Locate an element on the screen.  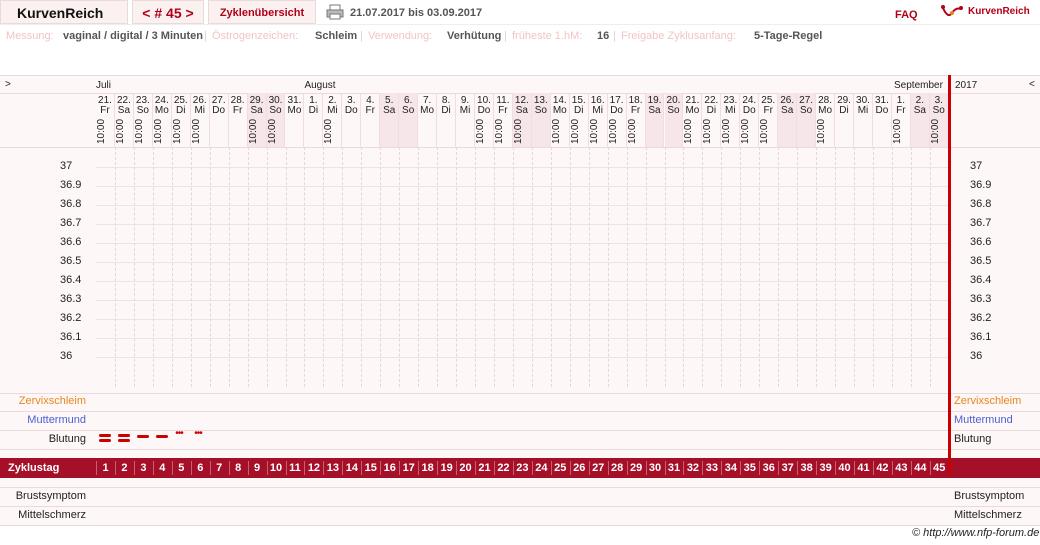
day-column: 5. Sa is located at coordinates (390, 120).